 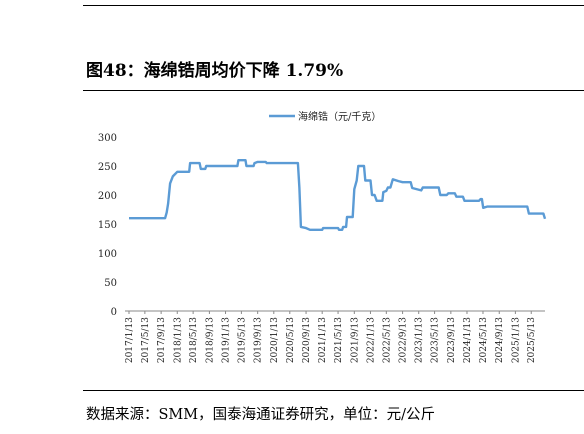 I want to click on x-tick-label: 2023/9/13, so click(x=452, y=340).